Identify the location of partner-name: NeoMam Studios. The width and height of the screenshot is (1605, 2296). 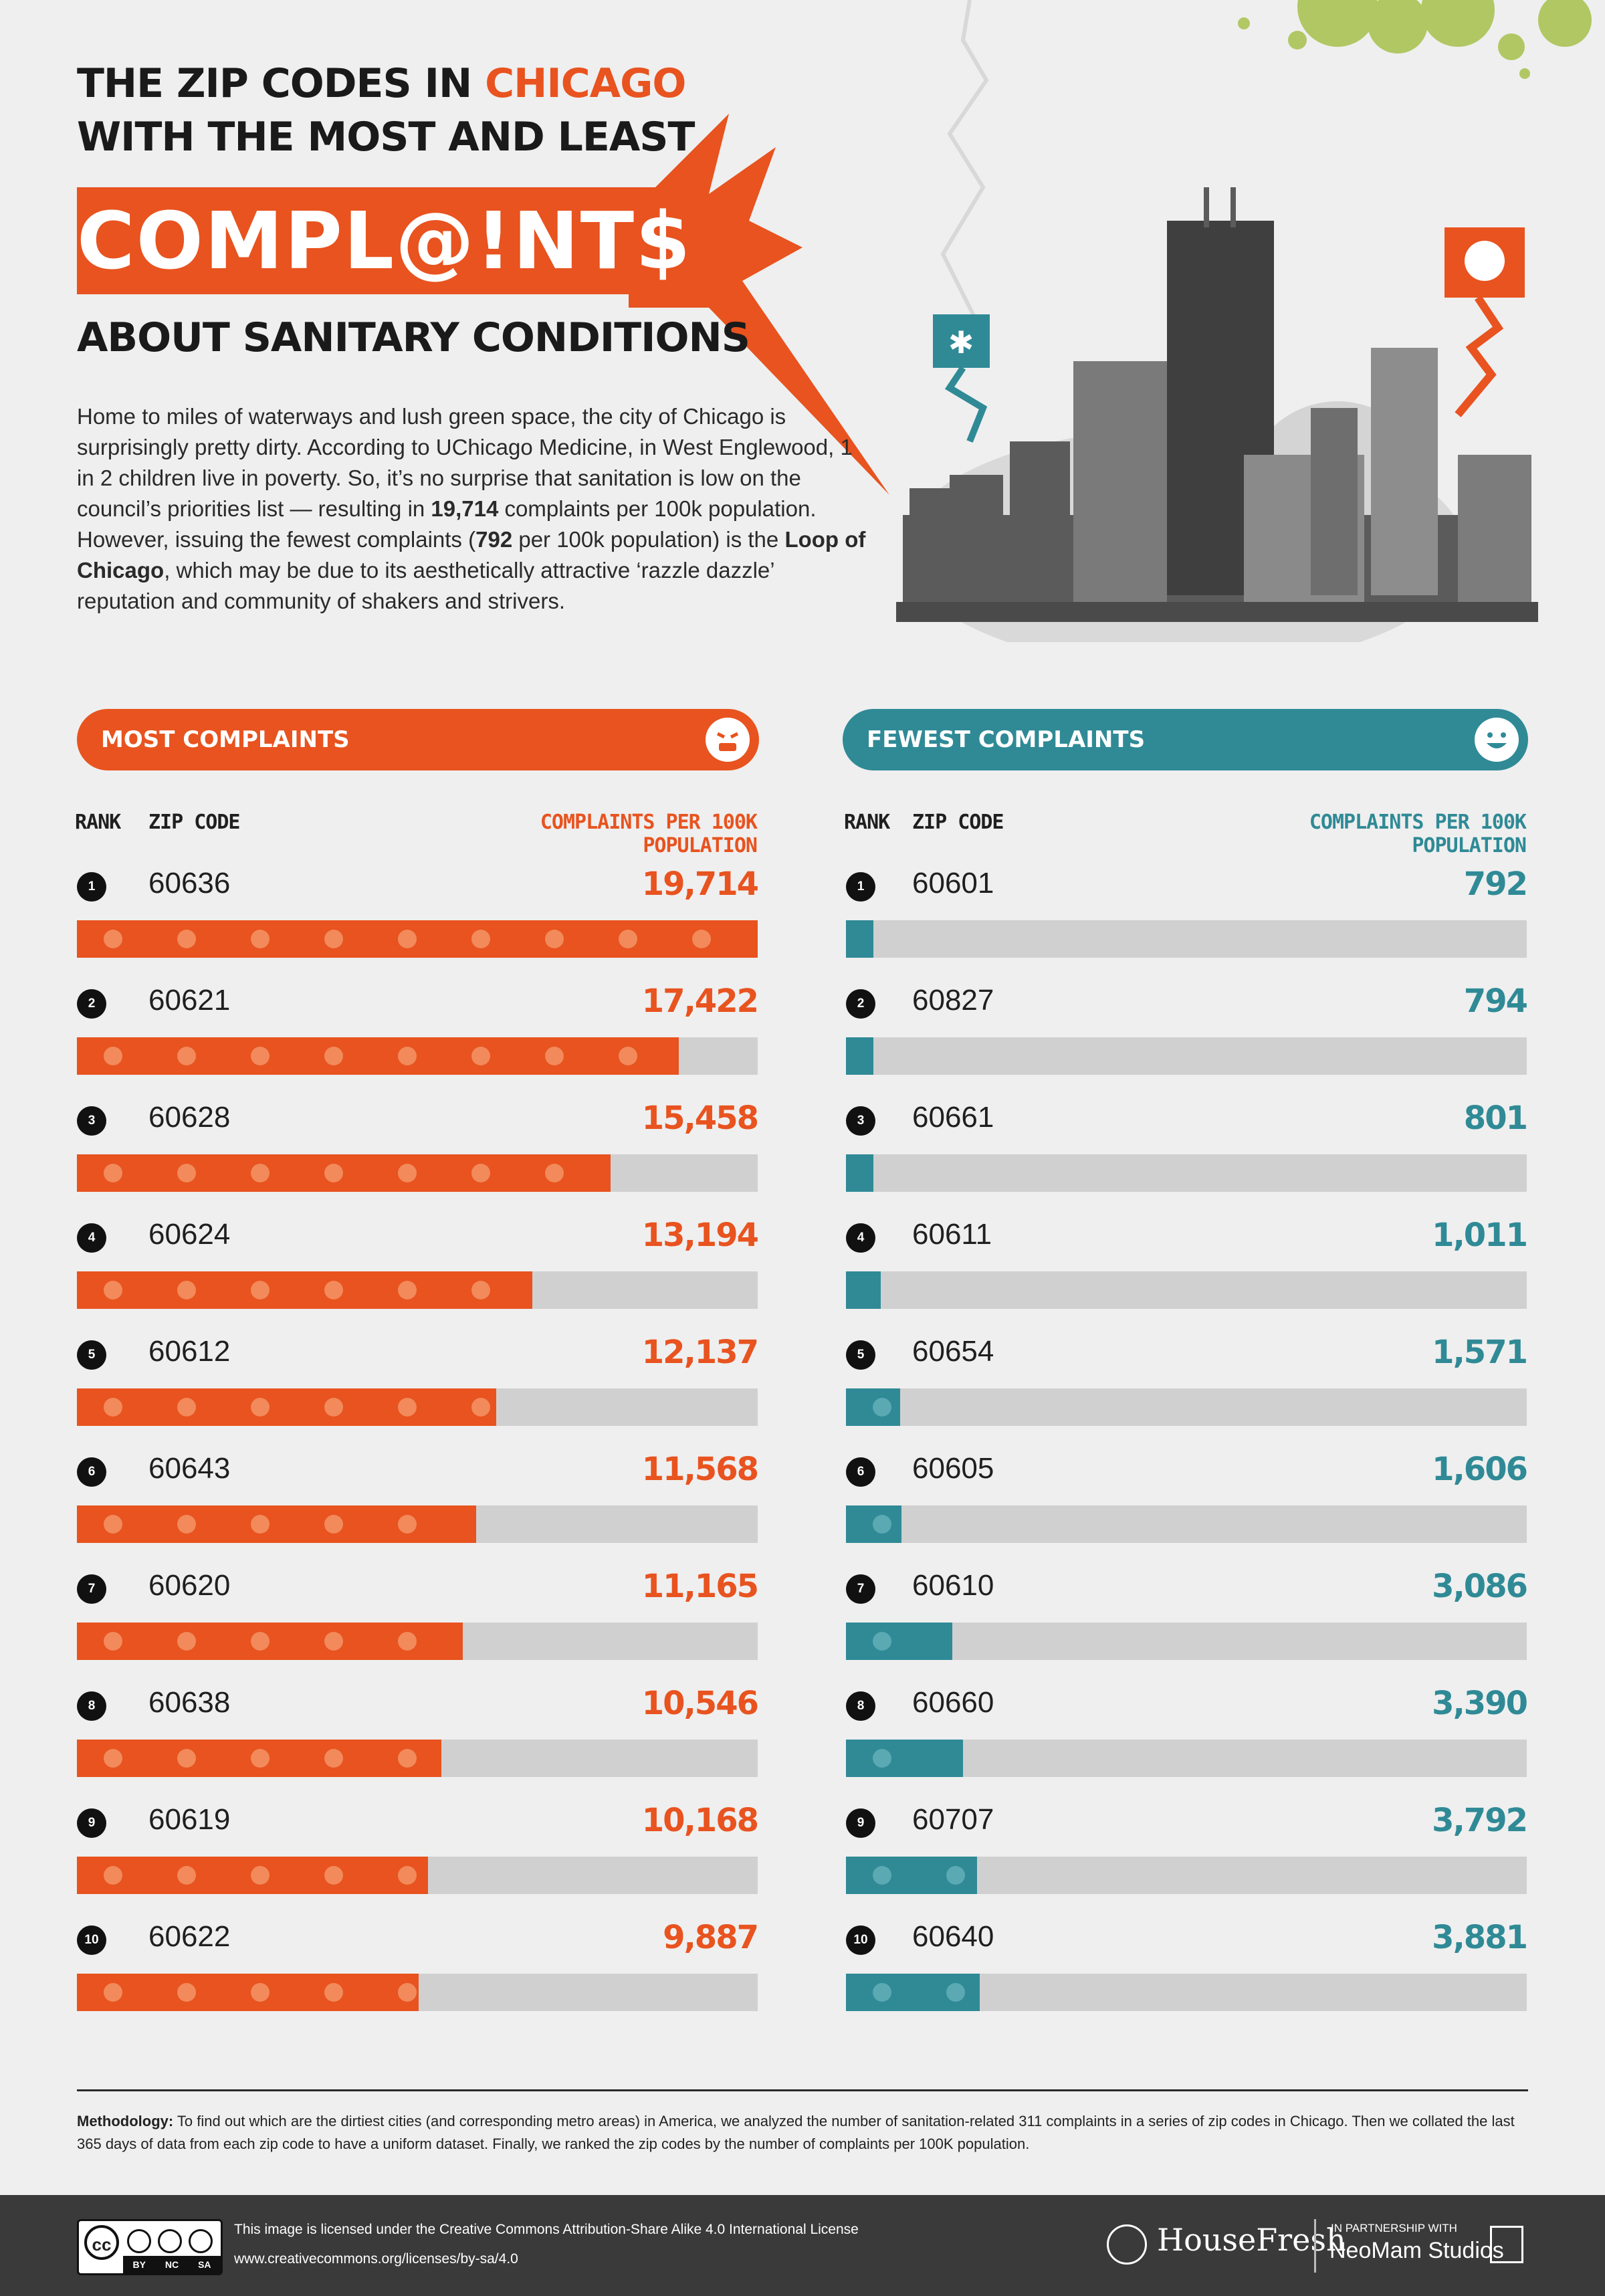
(1416, 2251).